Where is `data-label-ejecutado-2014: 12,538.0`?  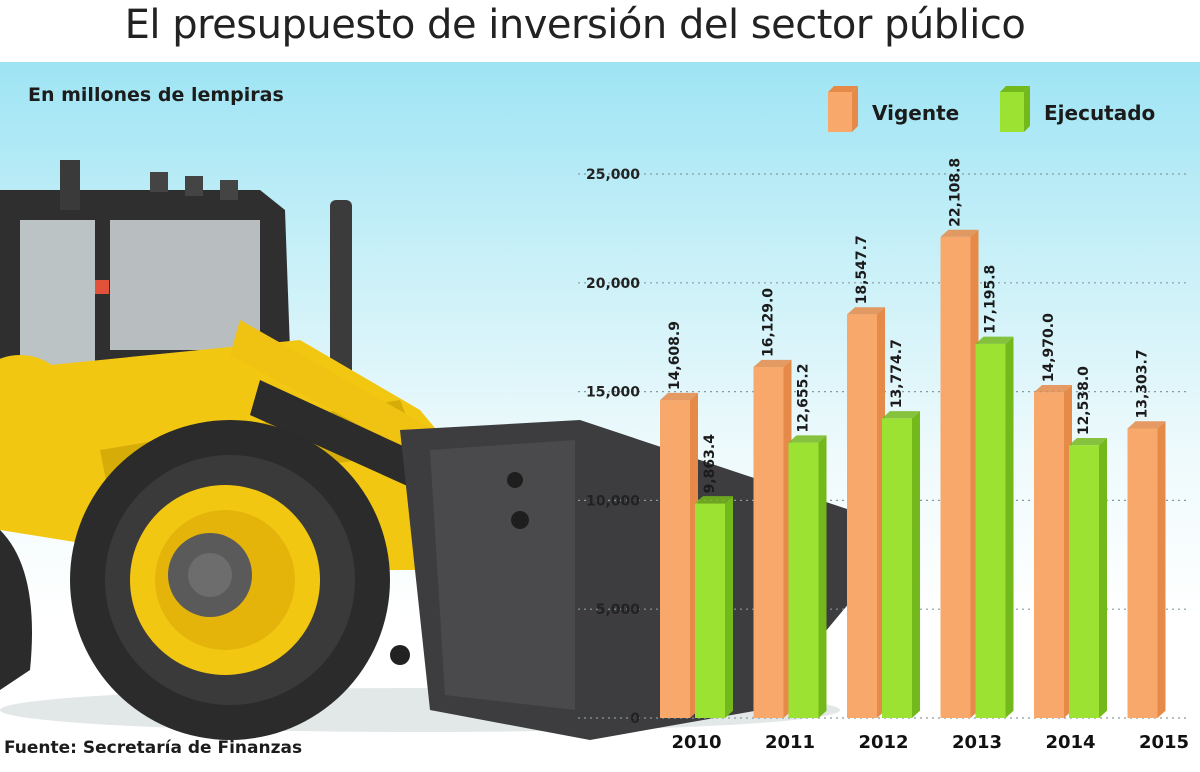 data-label-ejecutado-2014: 12,538.0 is located at coordinates (1084, 400).